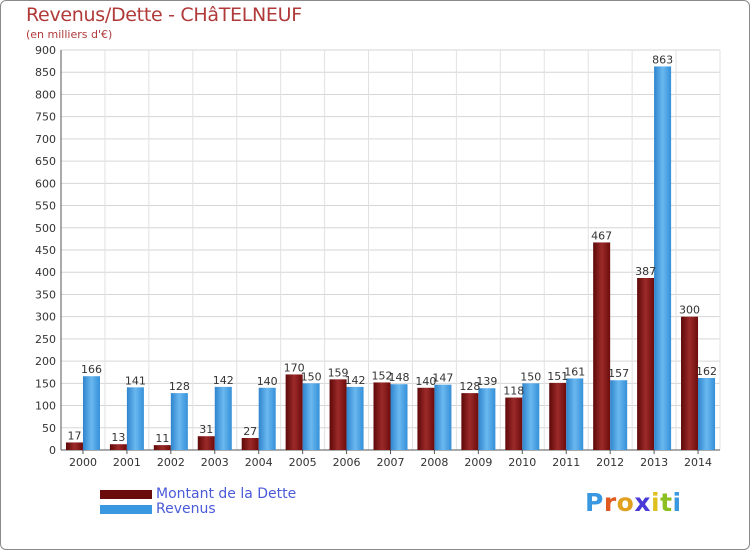 The height and width of the screenshot is (550, 750). Describe the element at coordinates (601, 235) in the screenshot. I see `data-label-dette: 467` at that location.